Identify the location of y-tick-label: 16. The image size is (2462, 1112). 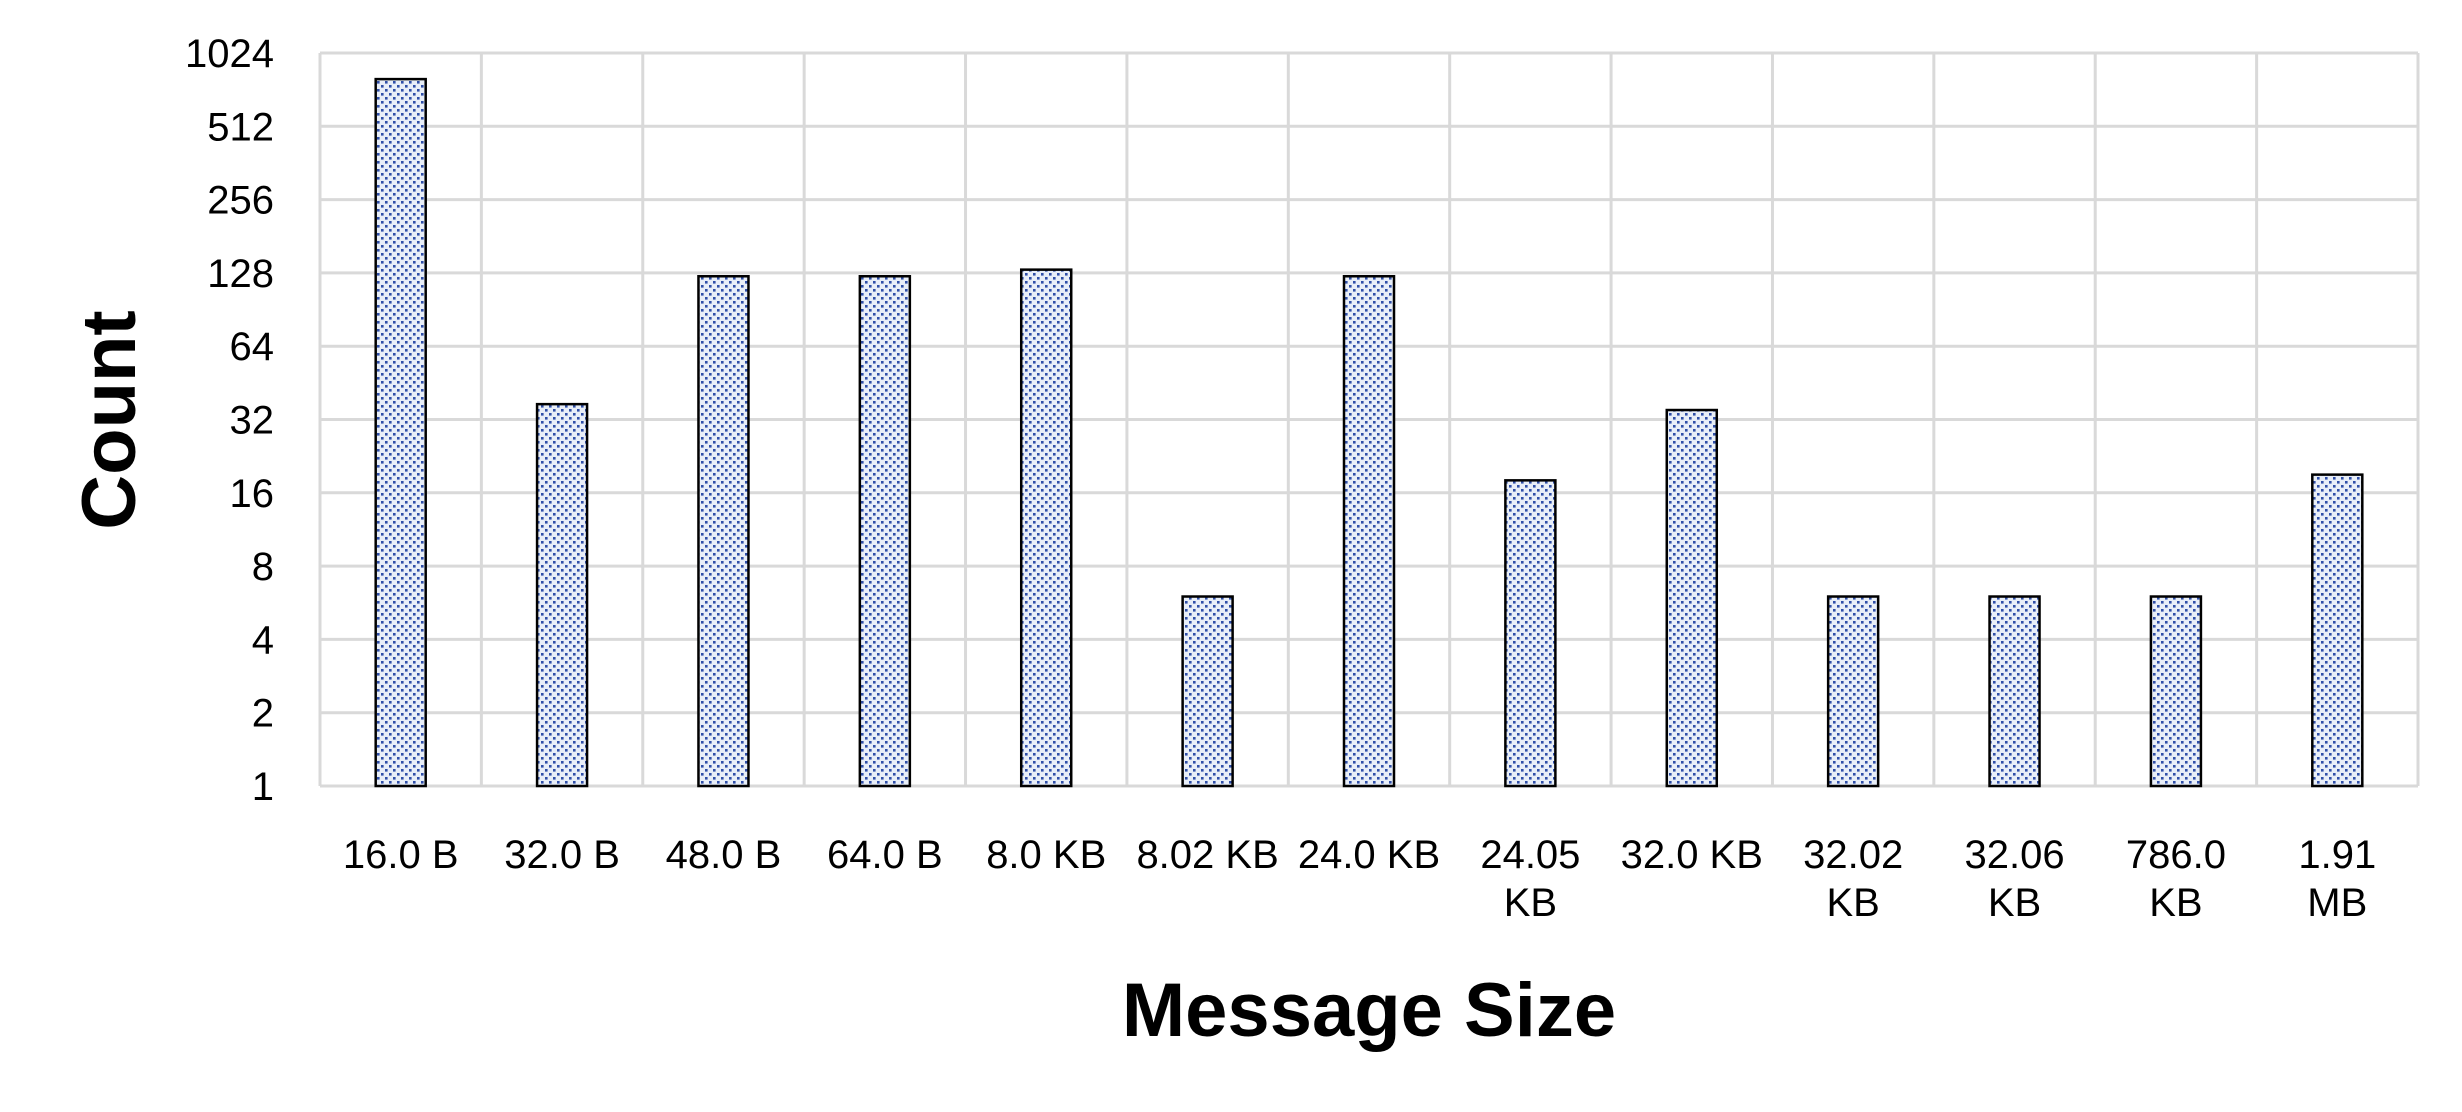
(252, 494).